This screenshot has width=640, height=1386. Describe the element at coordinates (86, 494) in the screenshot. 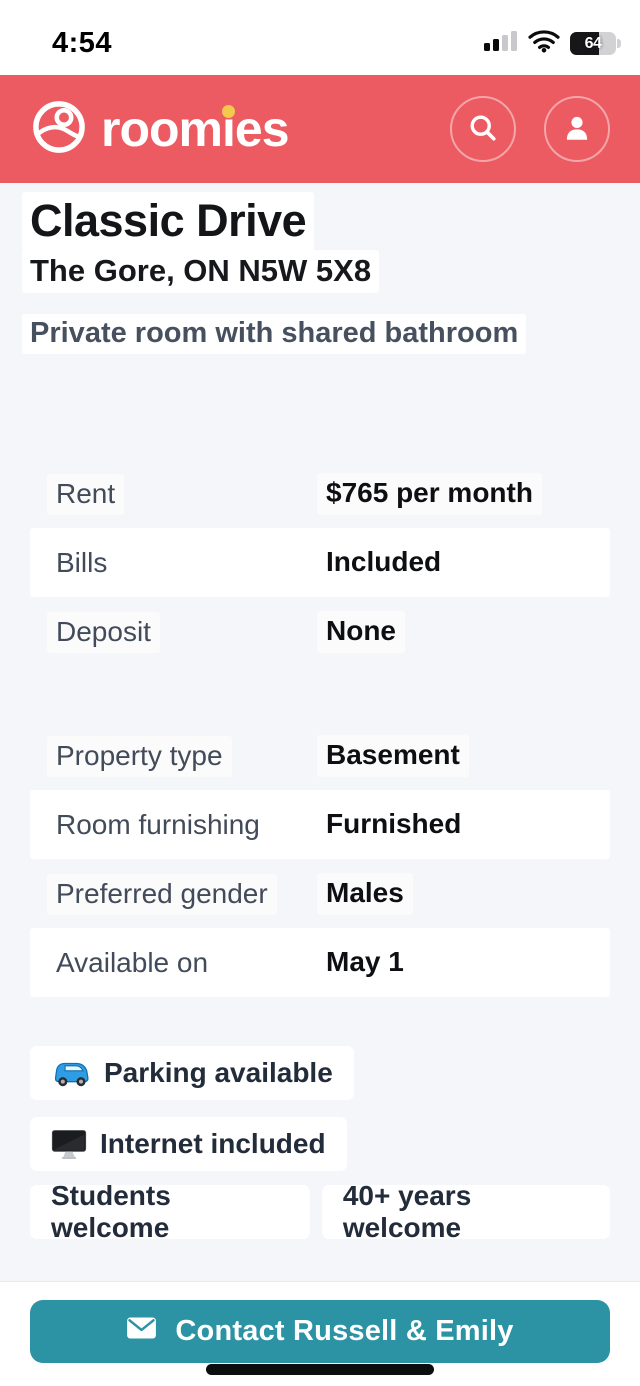

I see `detail-label: Rent` at that location.